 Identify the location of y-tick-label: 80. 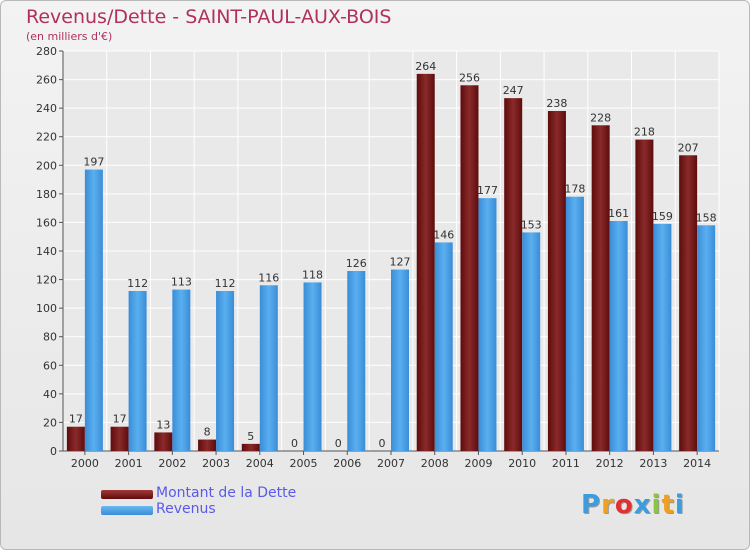
(50, 337).